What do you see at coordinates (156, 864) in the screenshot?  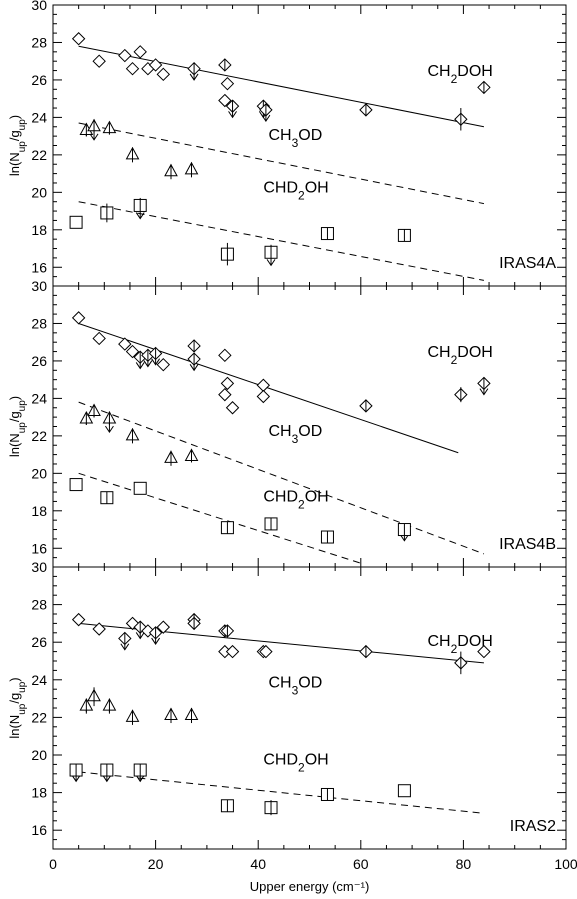 I see `xtick-label: 20` at bounding box center [156, 864].